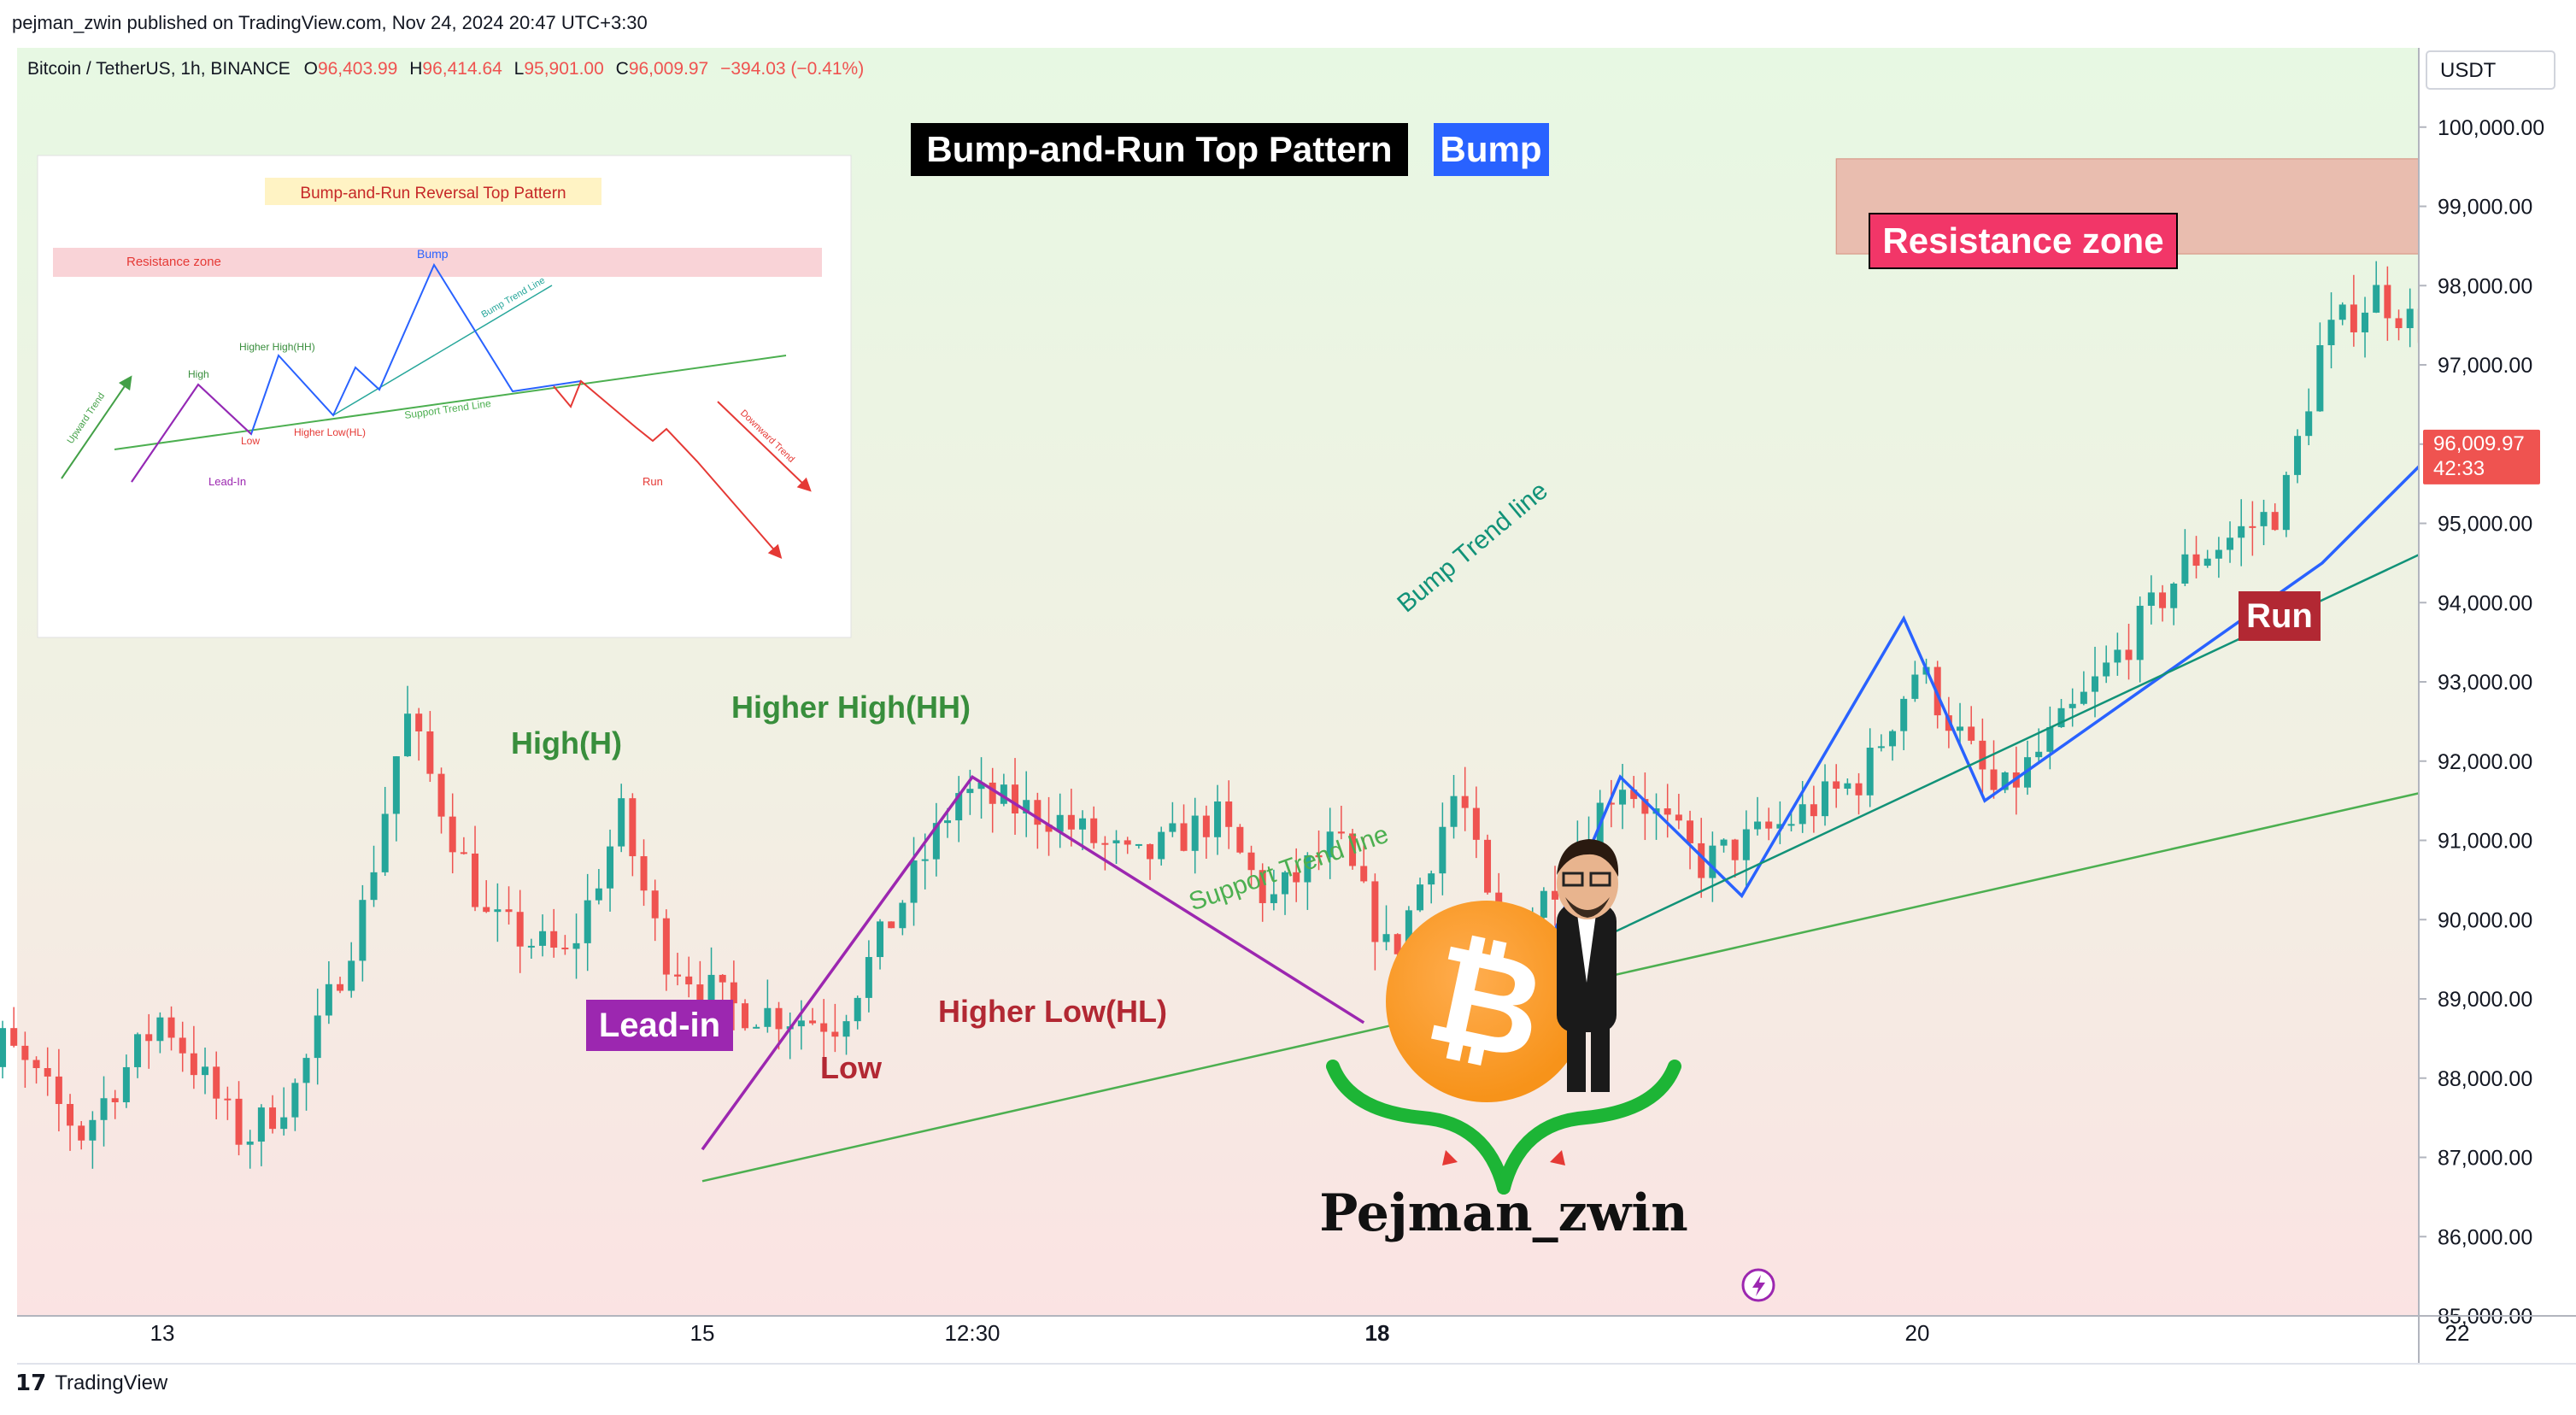 The width and height of the screenshot is (2576, 1415). I want to click on price-axis-panel, so click(2498, 682).